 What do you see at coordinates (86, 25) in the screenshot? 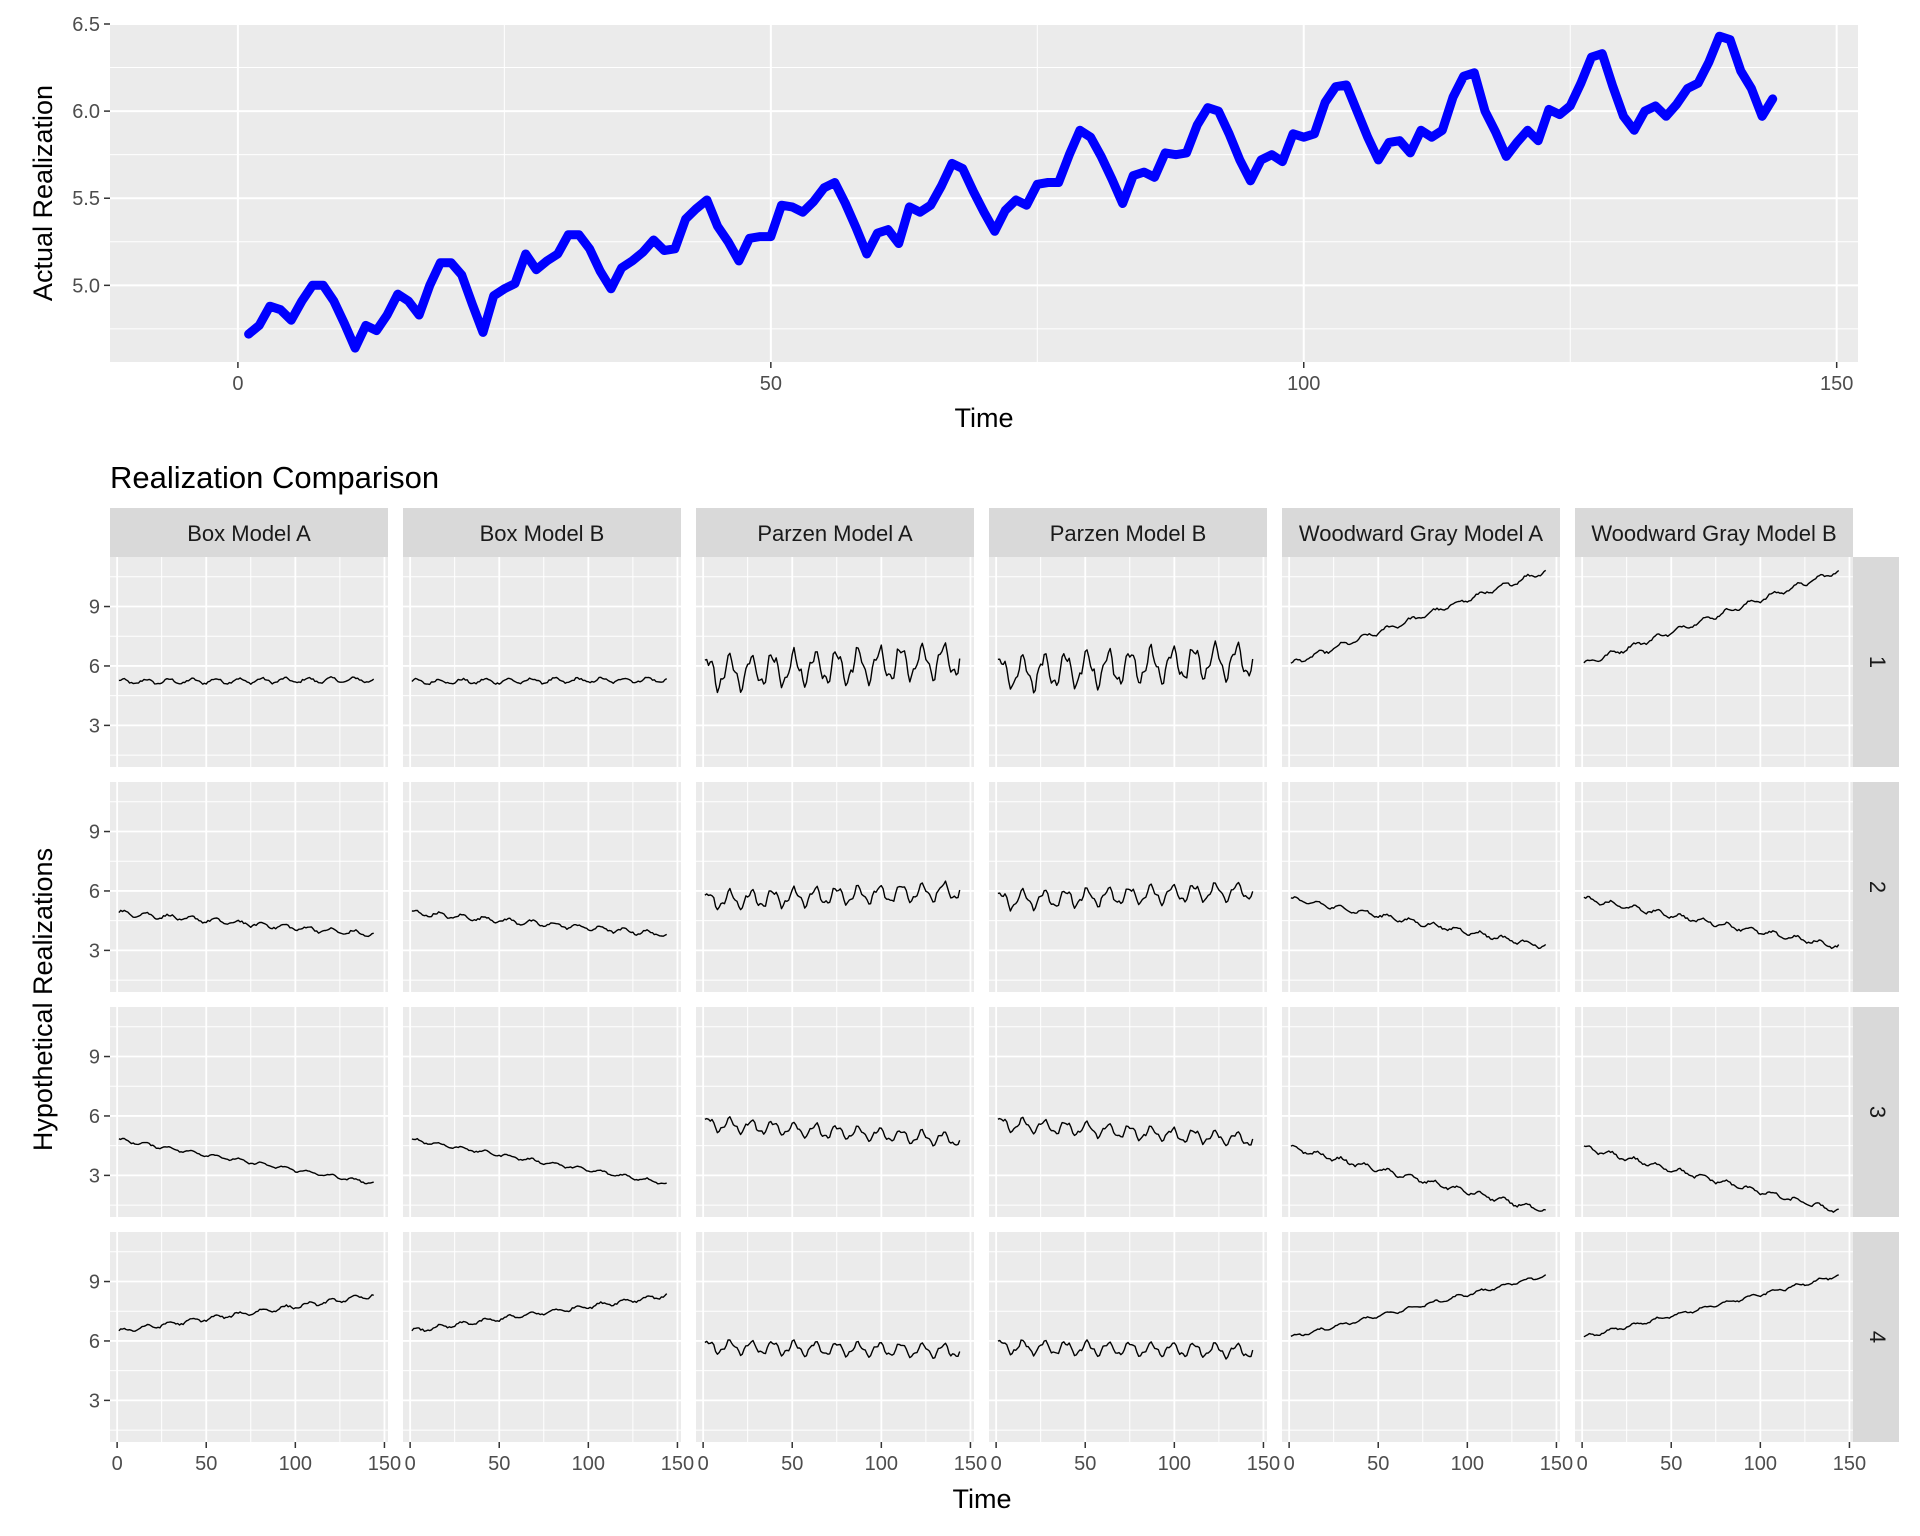
I see `y-tick-label: 6.5` at bounding box center [86, 25].